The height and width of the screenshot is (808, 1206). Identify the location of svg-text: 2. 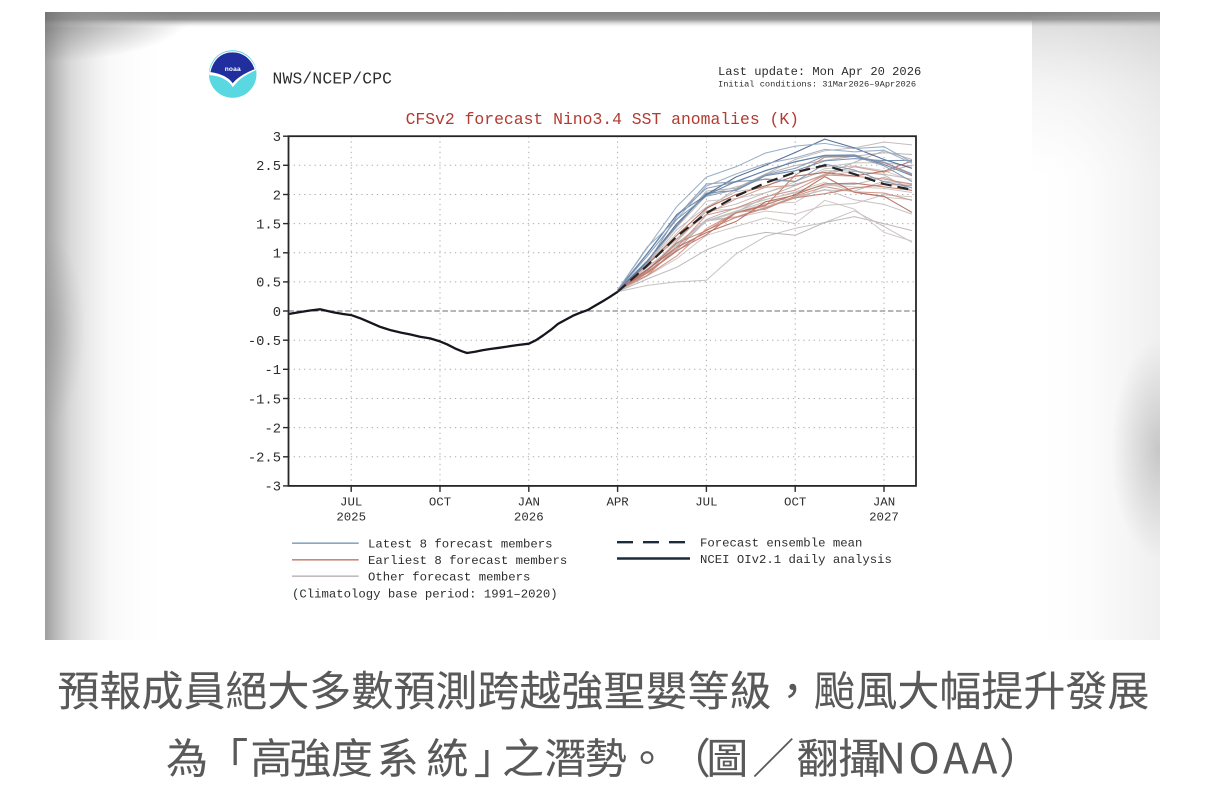
(277, 196).